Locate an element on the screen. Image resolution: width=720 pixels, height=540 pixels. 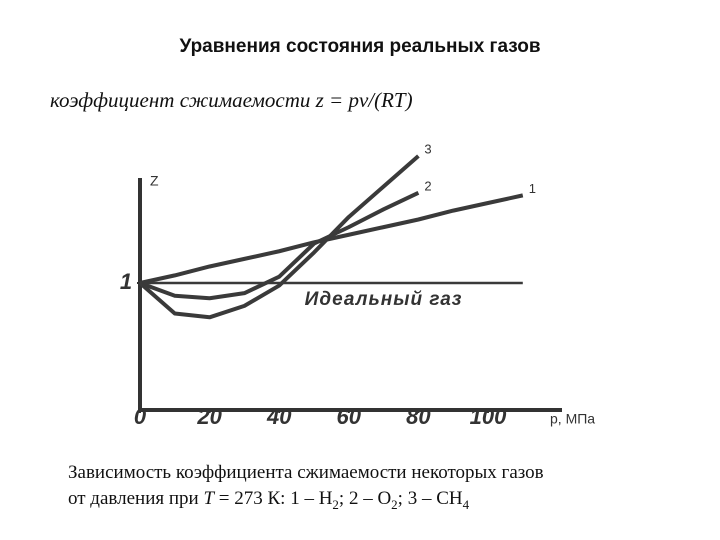
slide-title: Уравнения состояния реальных газов is located at coordinates (360, 46).